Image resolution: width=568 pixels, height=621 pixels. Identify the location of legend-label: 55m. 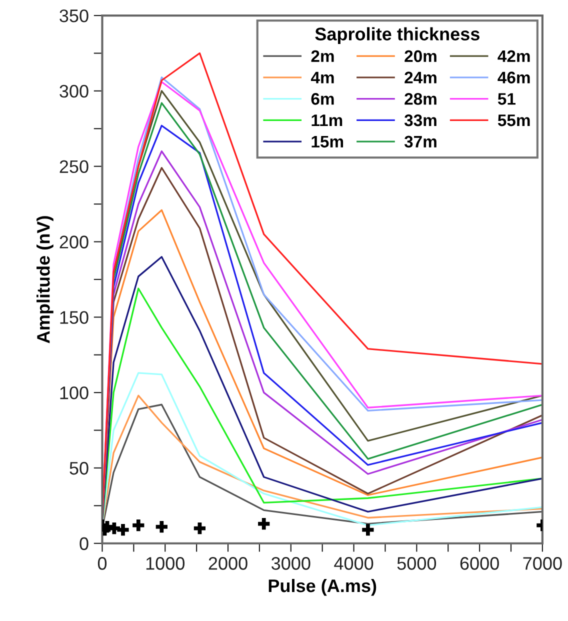
(514, 120).